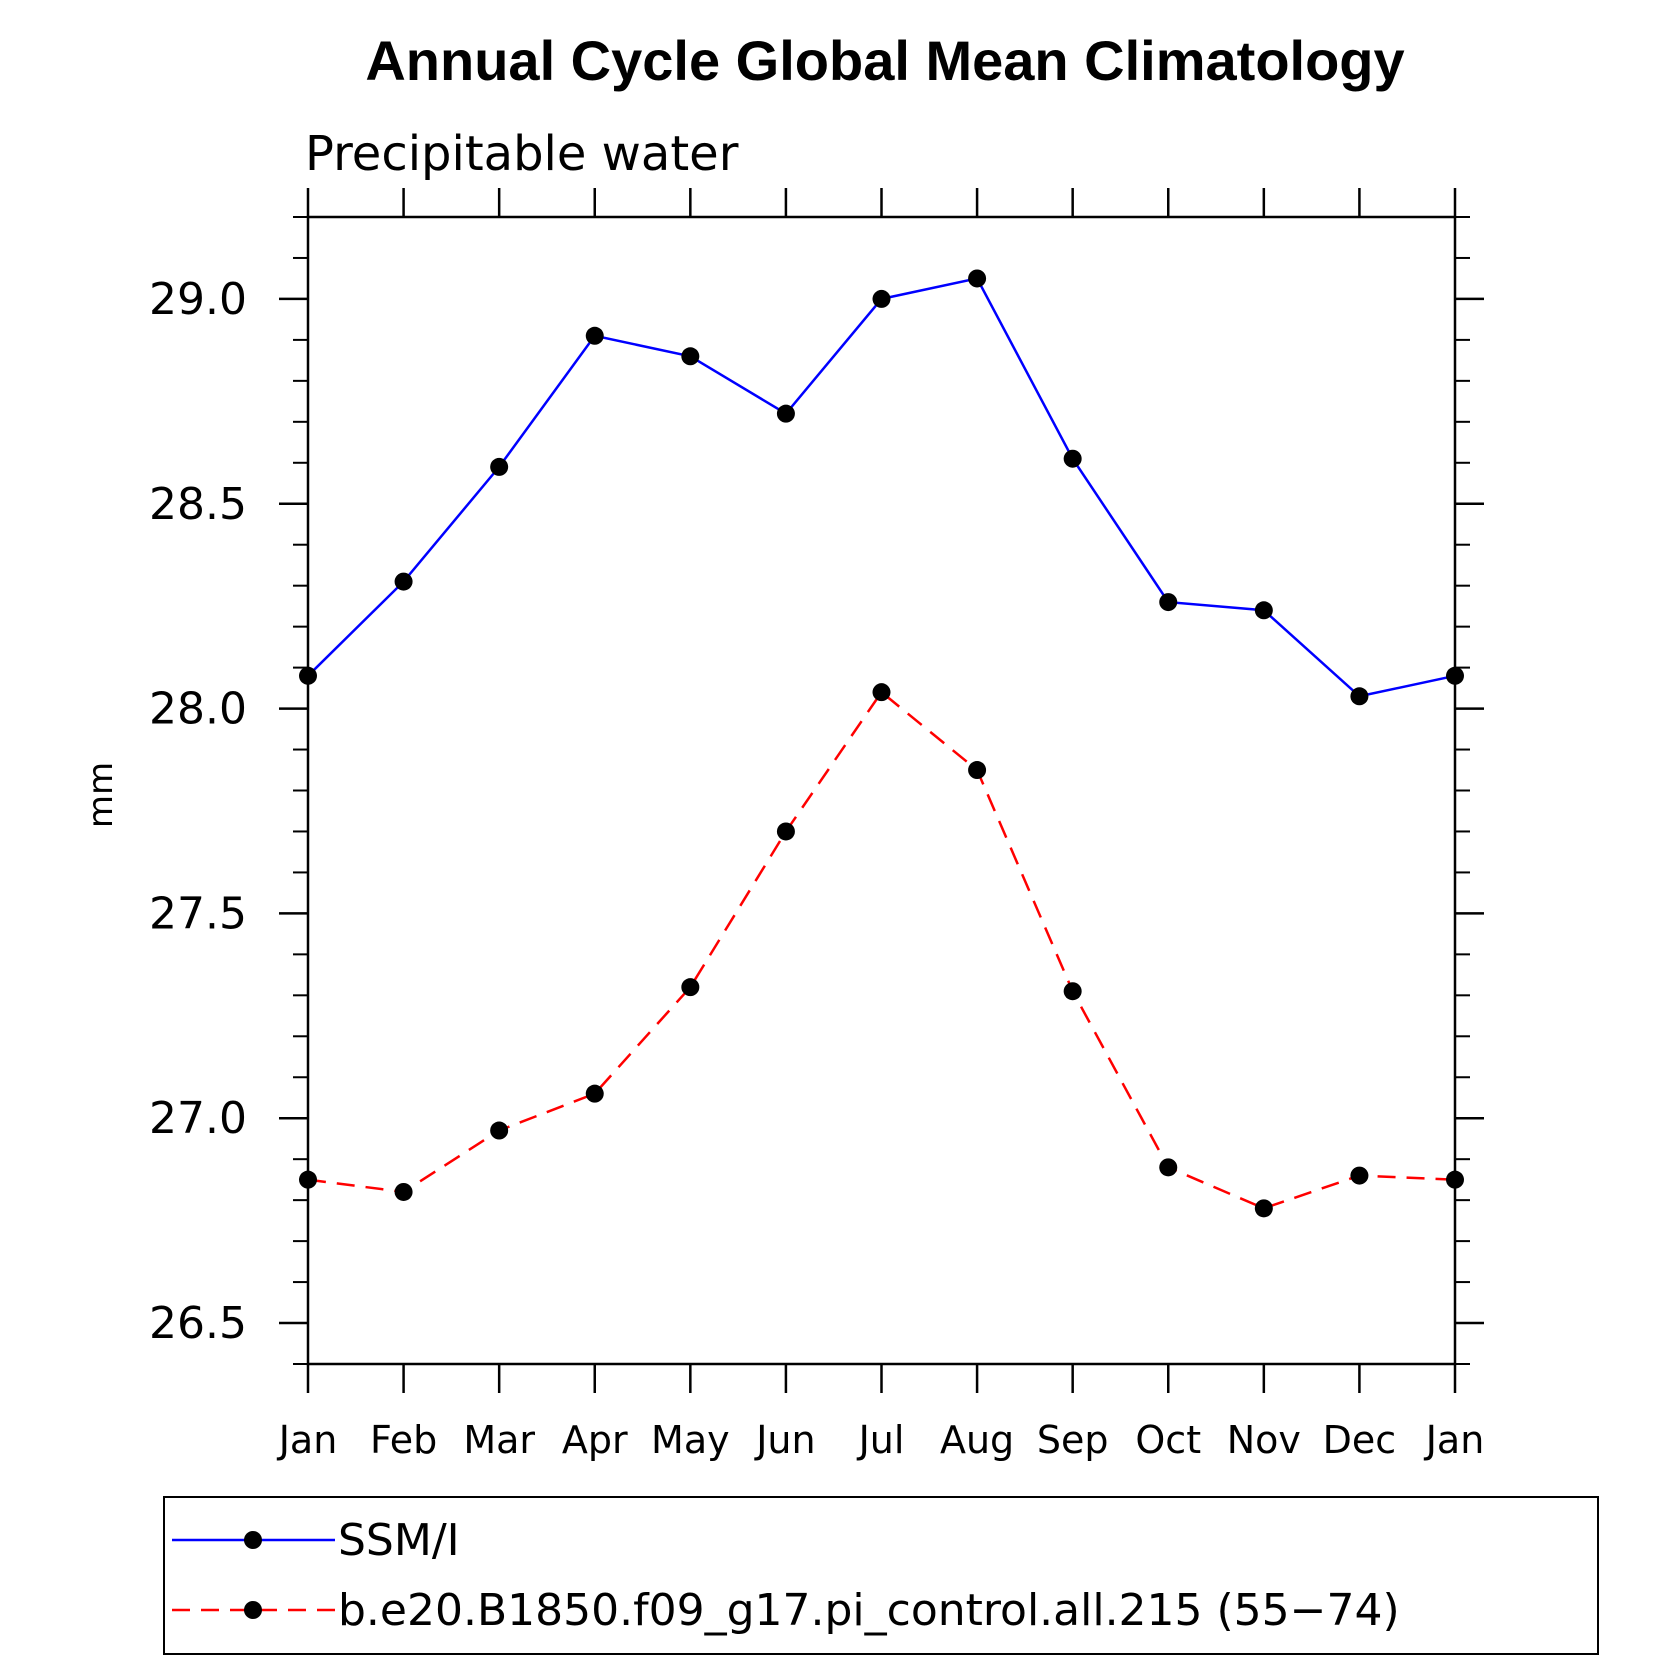  I want to click on y-axis-label: mm, so click(101, 795).